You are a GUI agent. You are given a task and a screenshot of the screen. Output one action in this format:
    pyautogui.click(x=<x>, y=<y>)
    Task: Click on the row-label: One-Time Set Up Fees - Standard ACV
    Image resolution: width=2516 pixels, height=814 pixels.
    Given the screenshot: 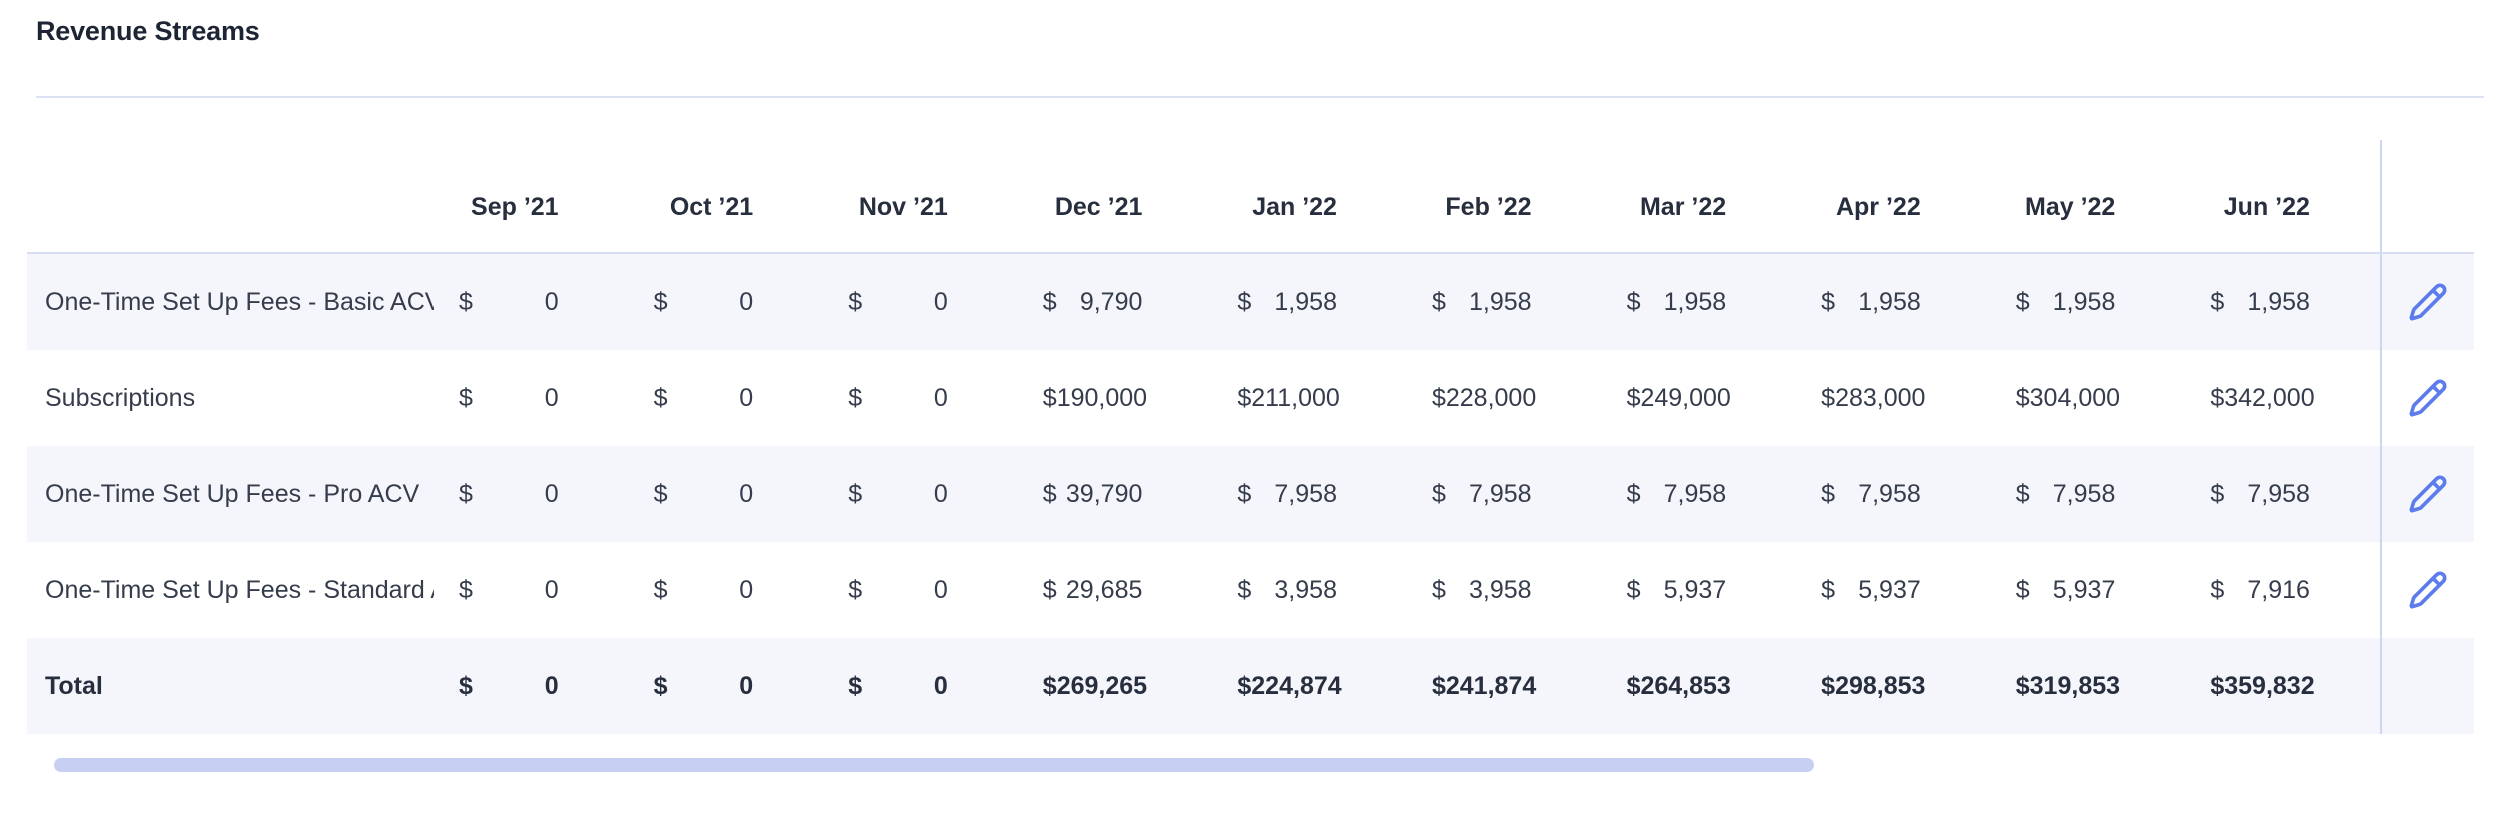 What is the action you would take?
    pyautogui.click(x=239, y=589)
    